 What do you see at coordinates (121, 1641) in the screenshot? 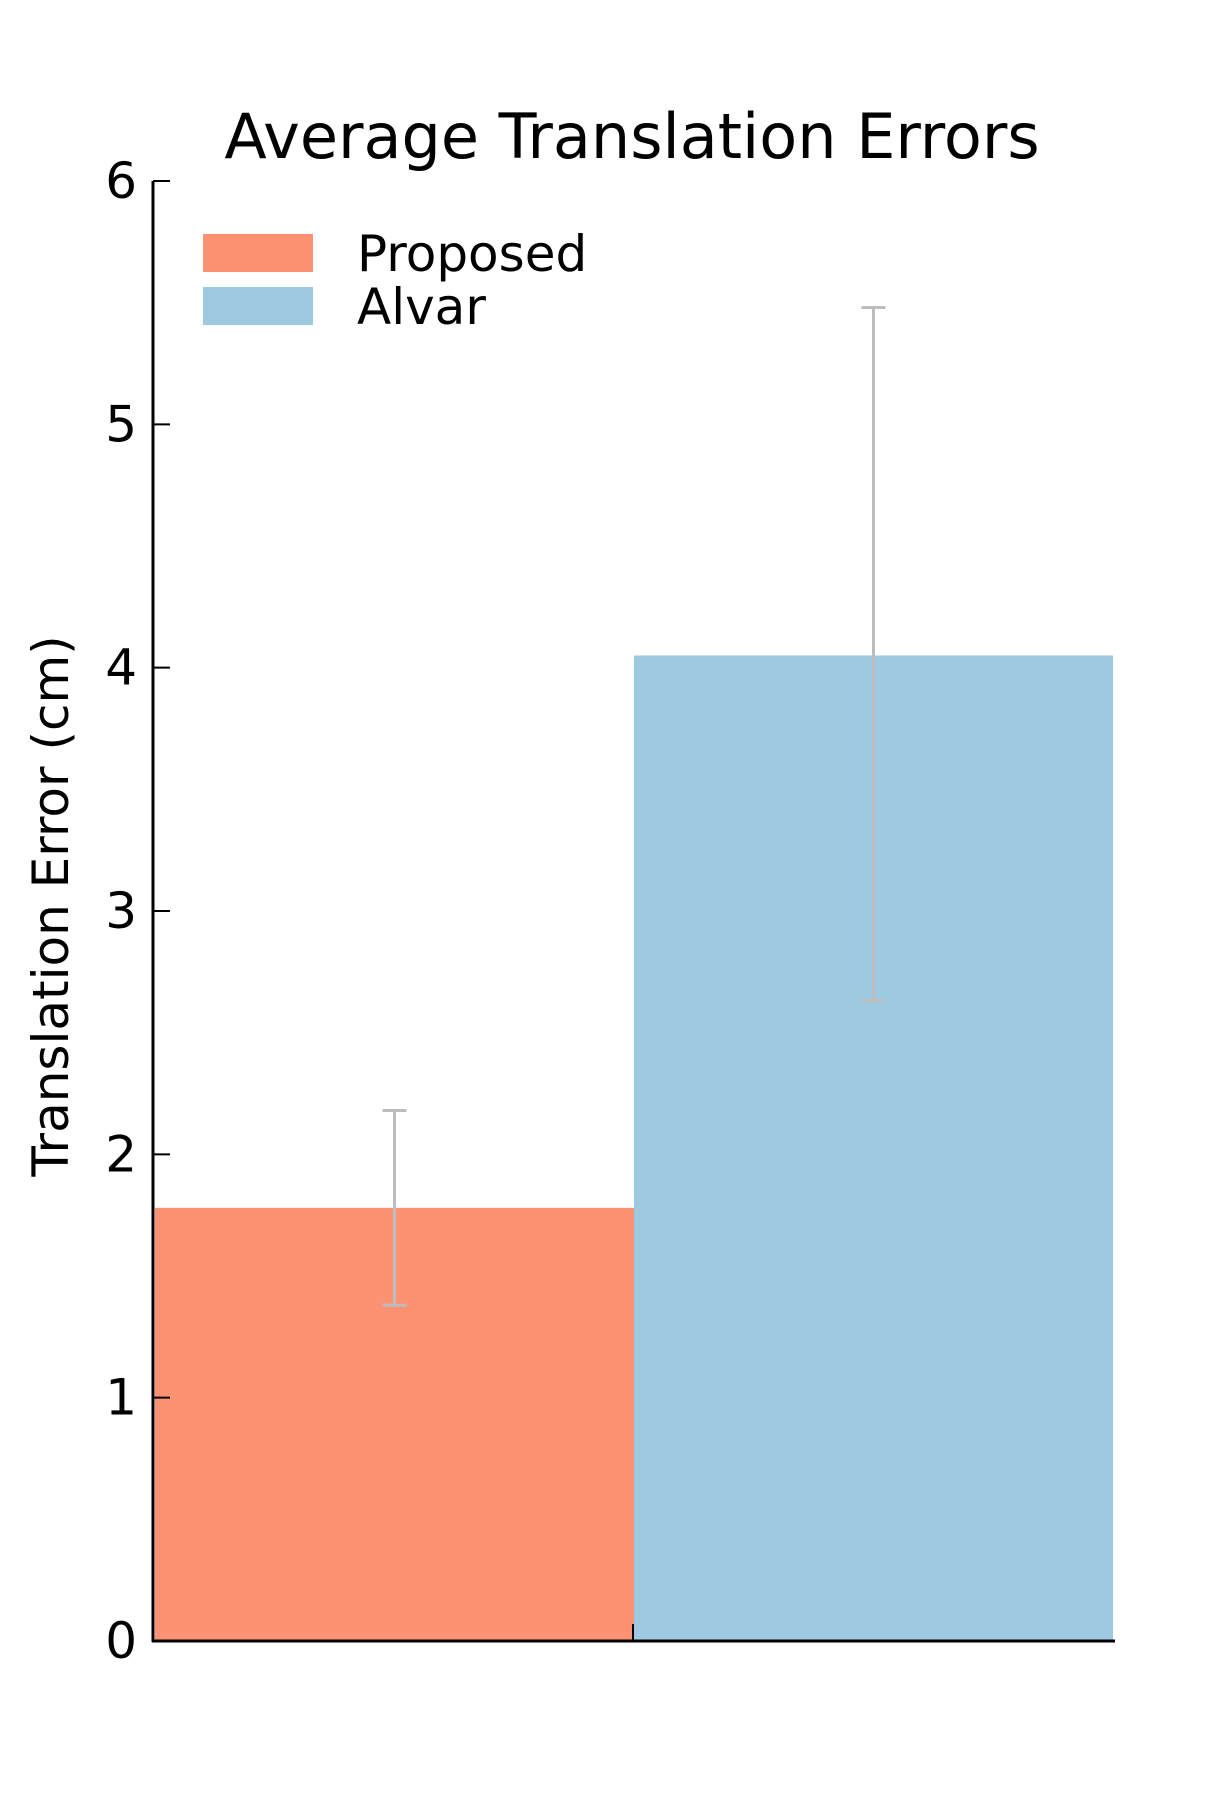
I see `y-tick-label: 0` at bounding box center [121, 1641].